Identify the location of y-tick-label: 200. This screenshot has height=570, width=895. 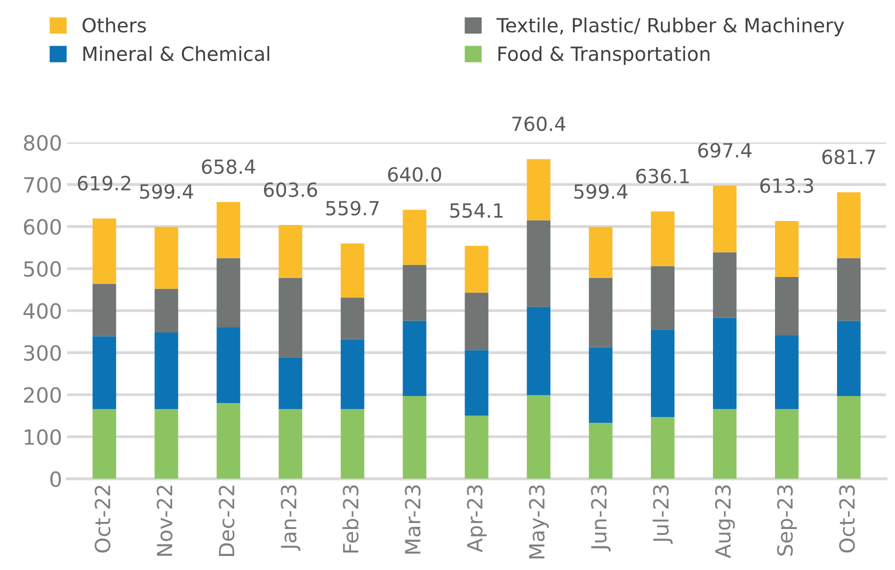
(42, 395).